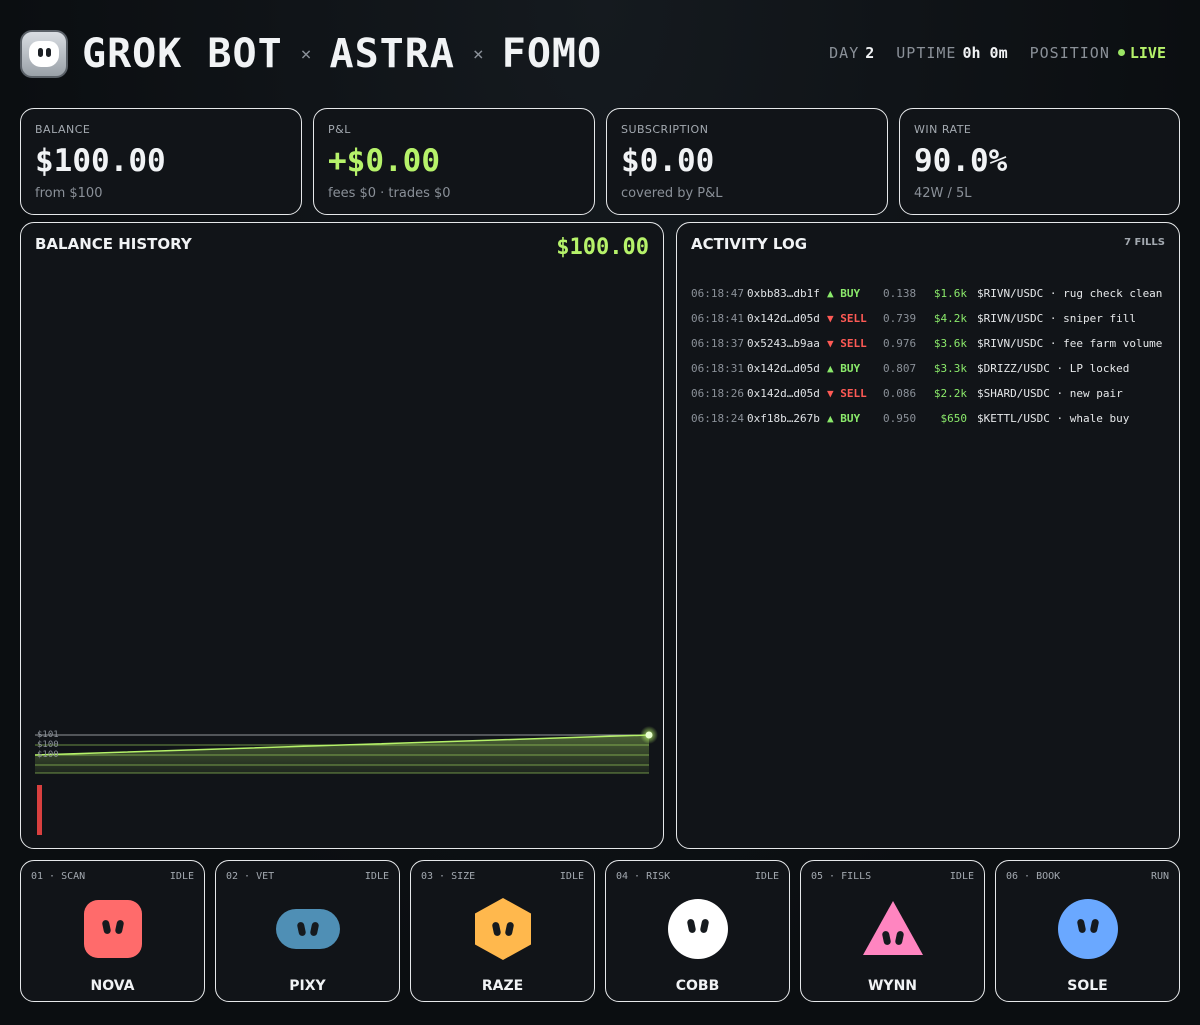  What do you see at coordinates (1039, 161) in the screenshot?
I see `win-rate-card: WIN RATE 90.0% 42W / 5L` at bounding box center [1039, 161].